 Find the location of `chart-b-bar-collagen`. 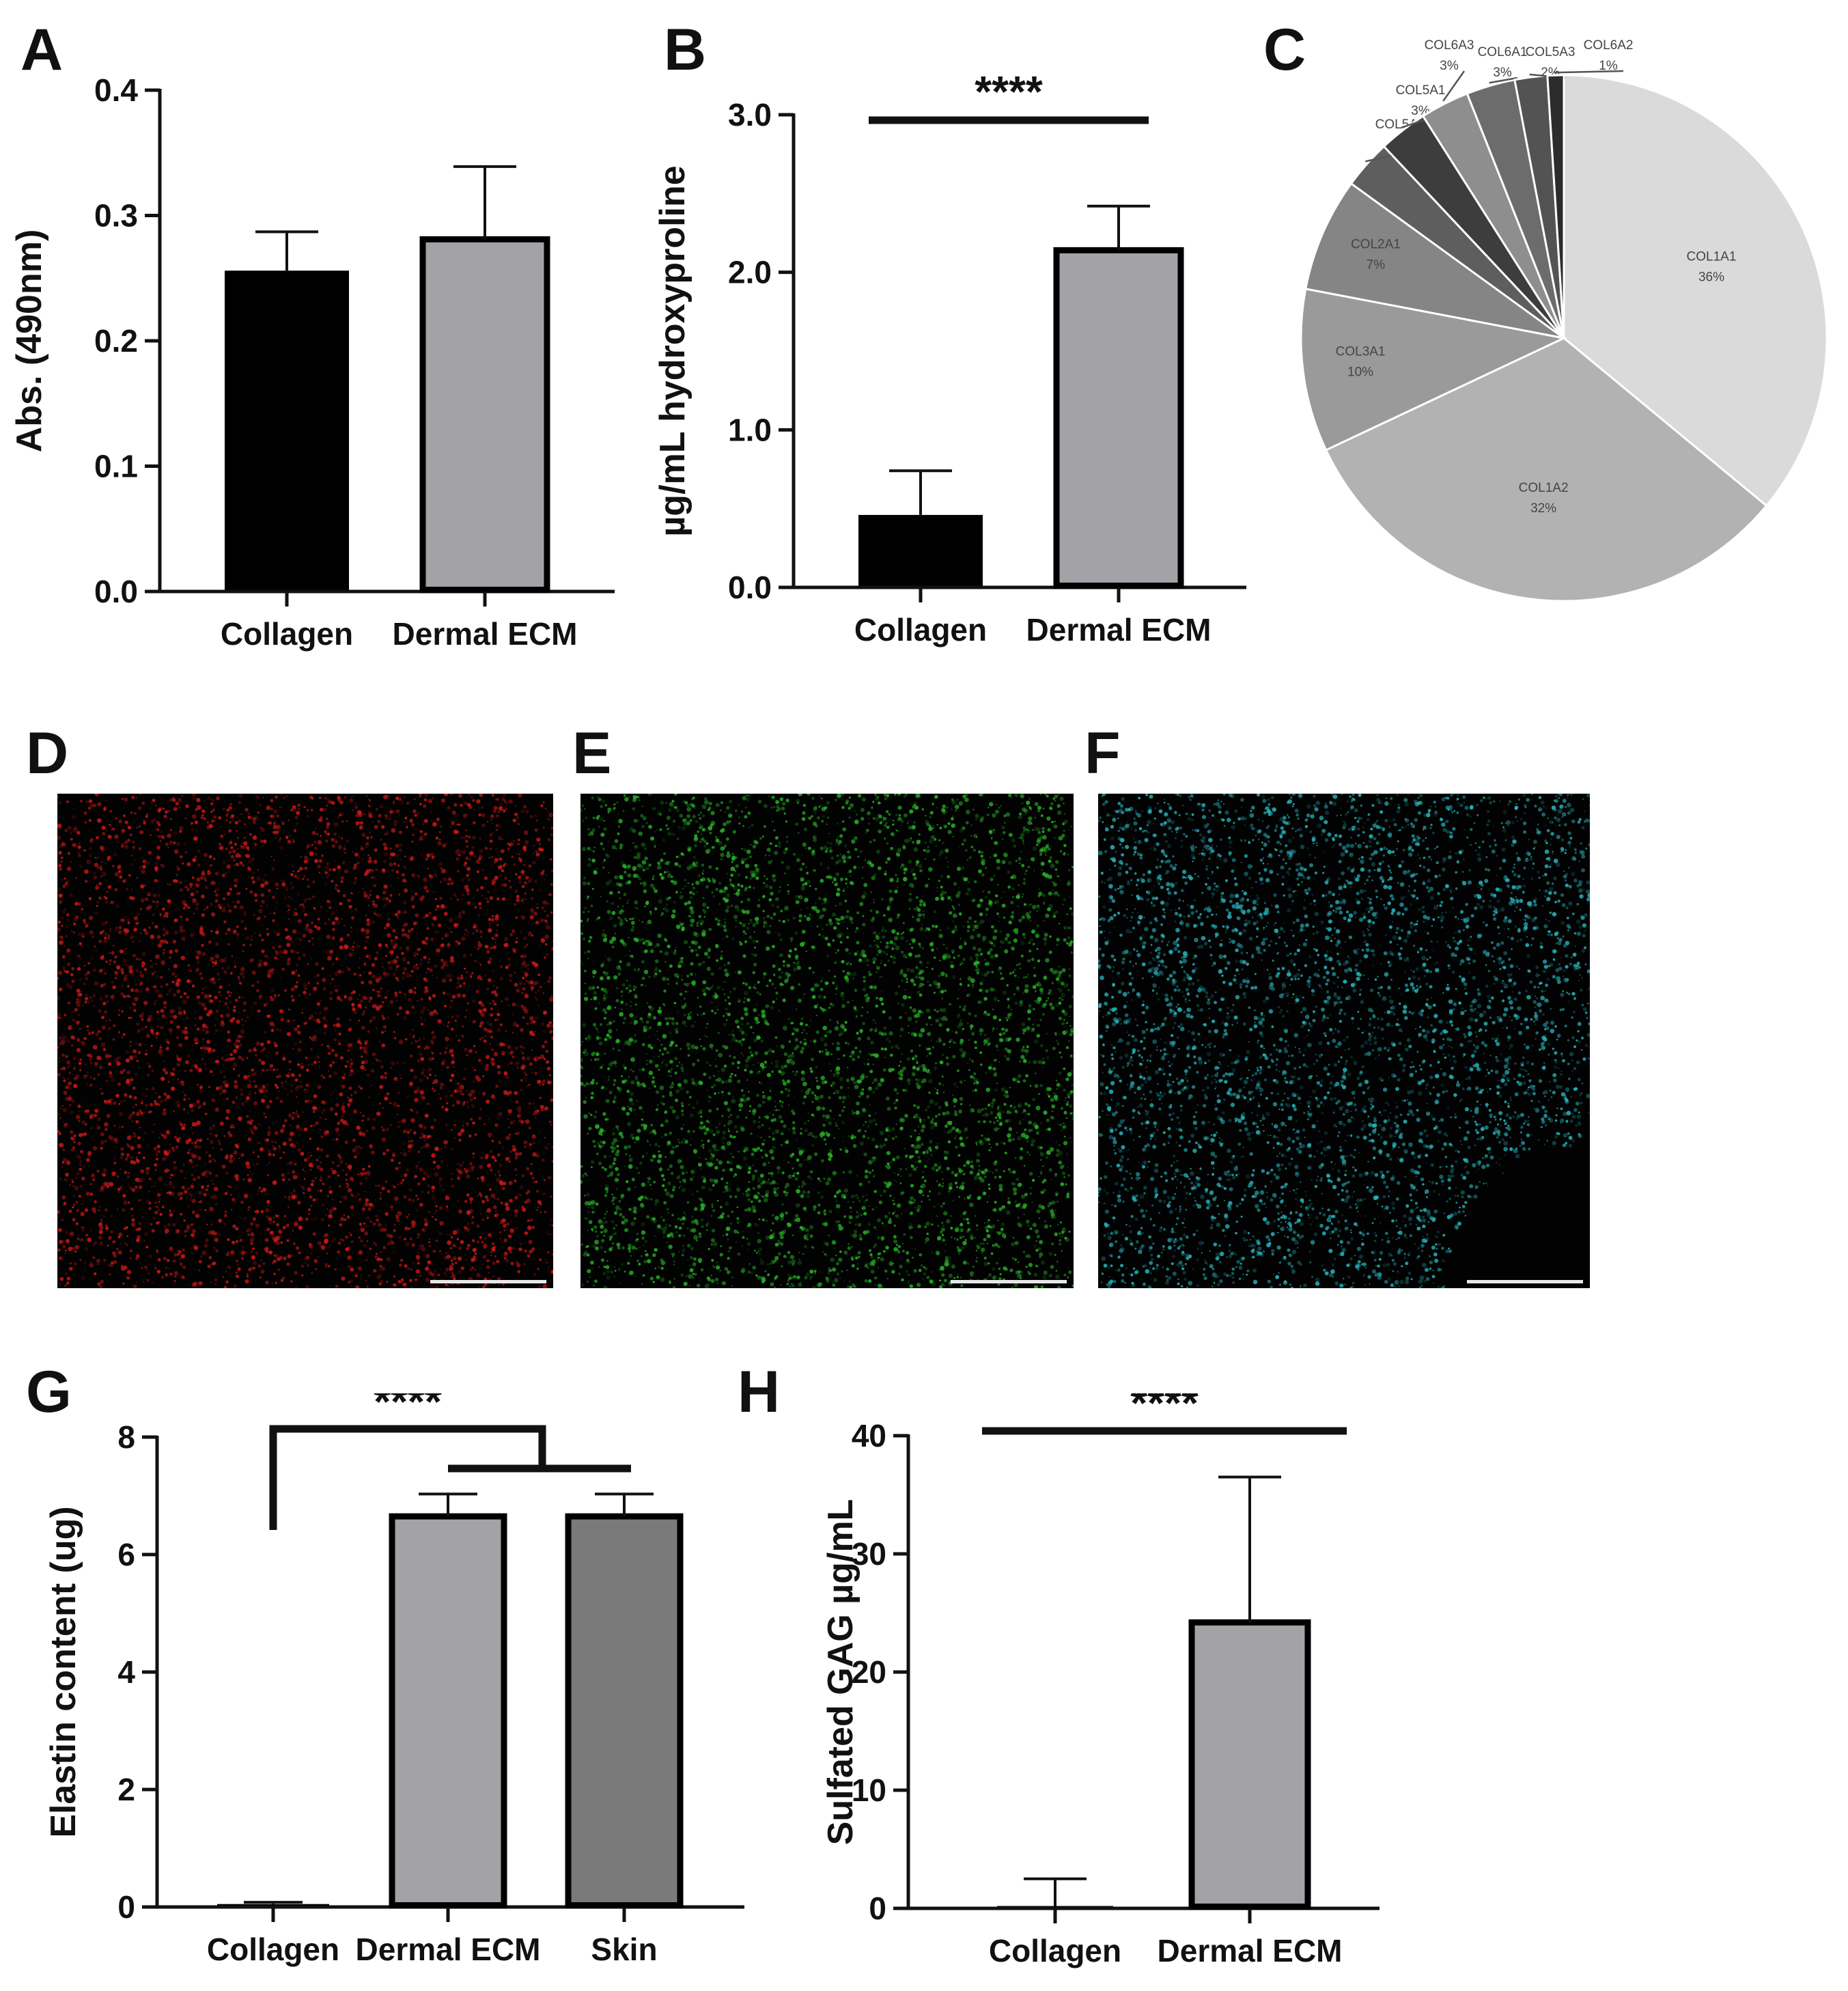

chart-b-bar-collagen is located at coordinates (921, 550).